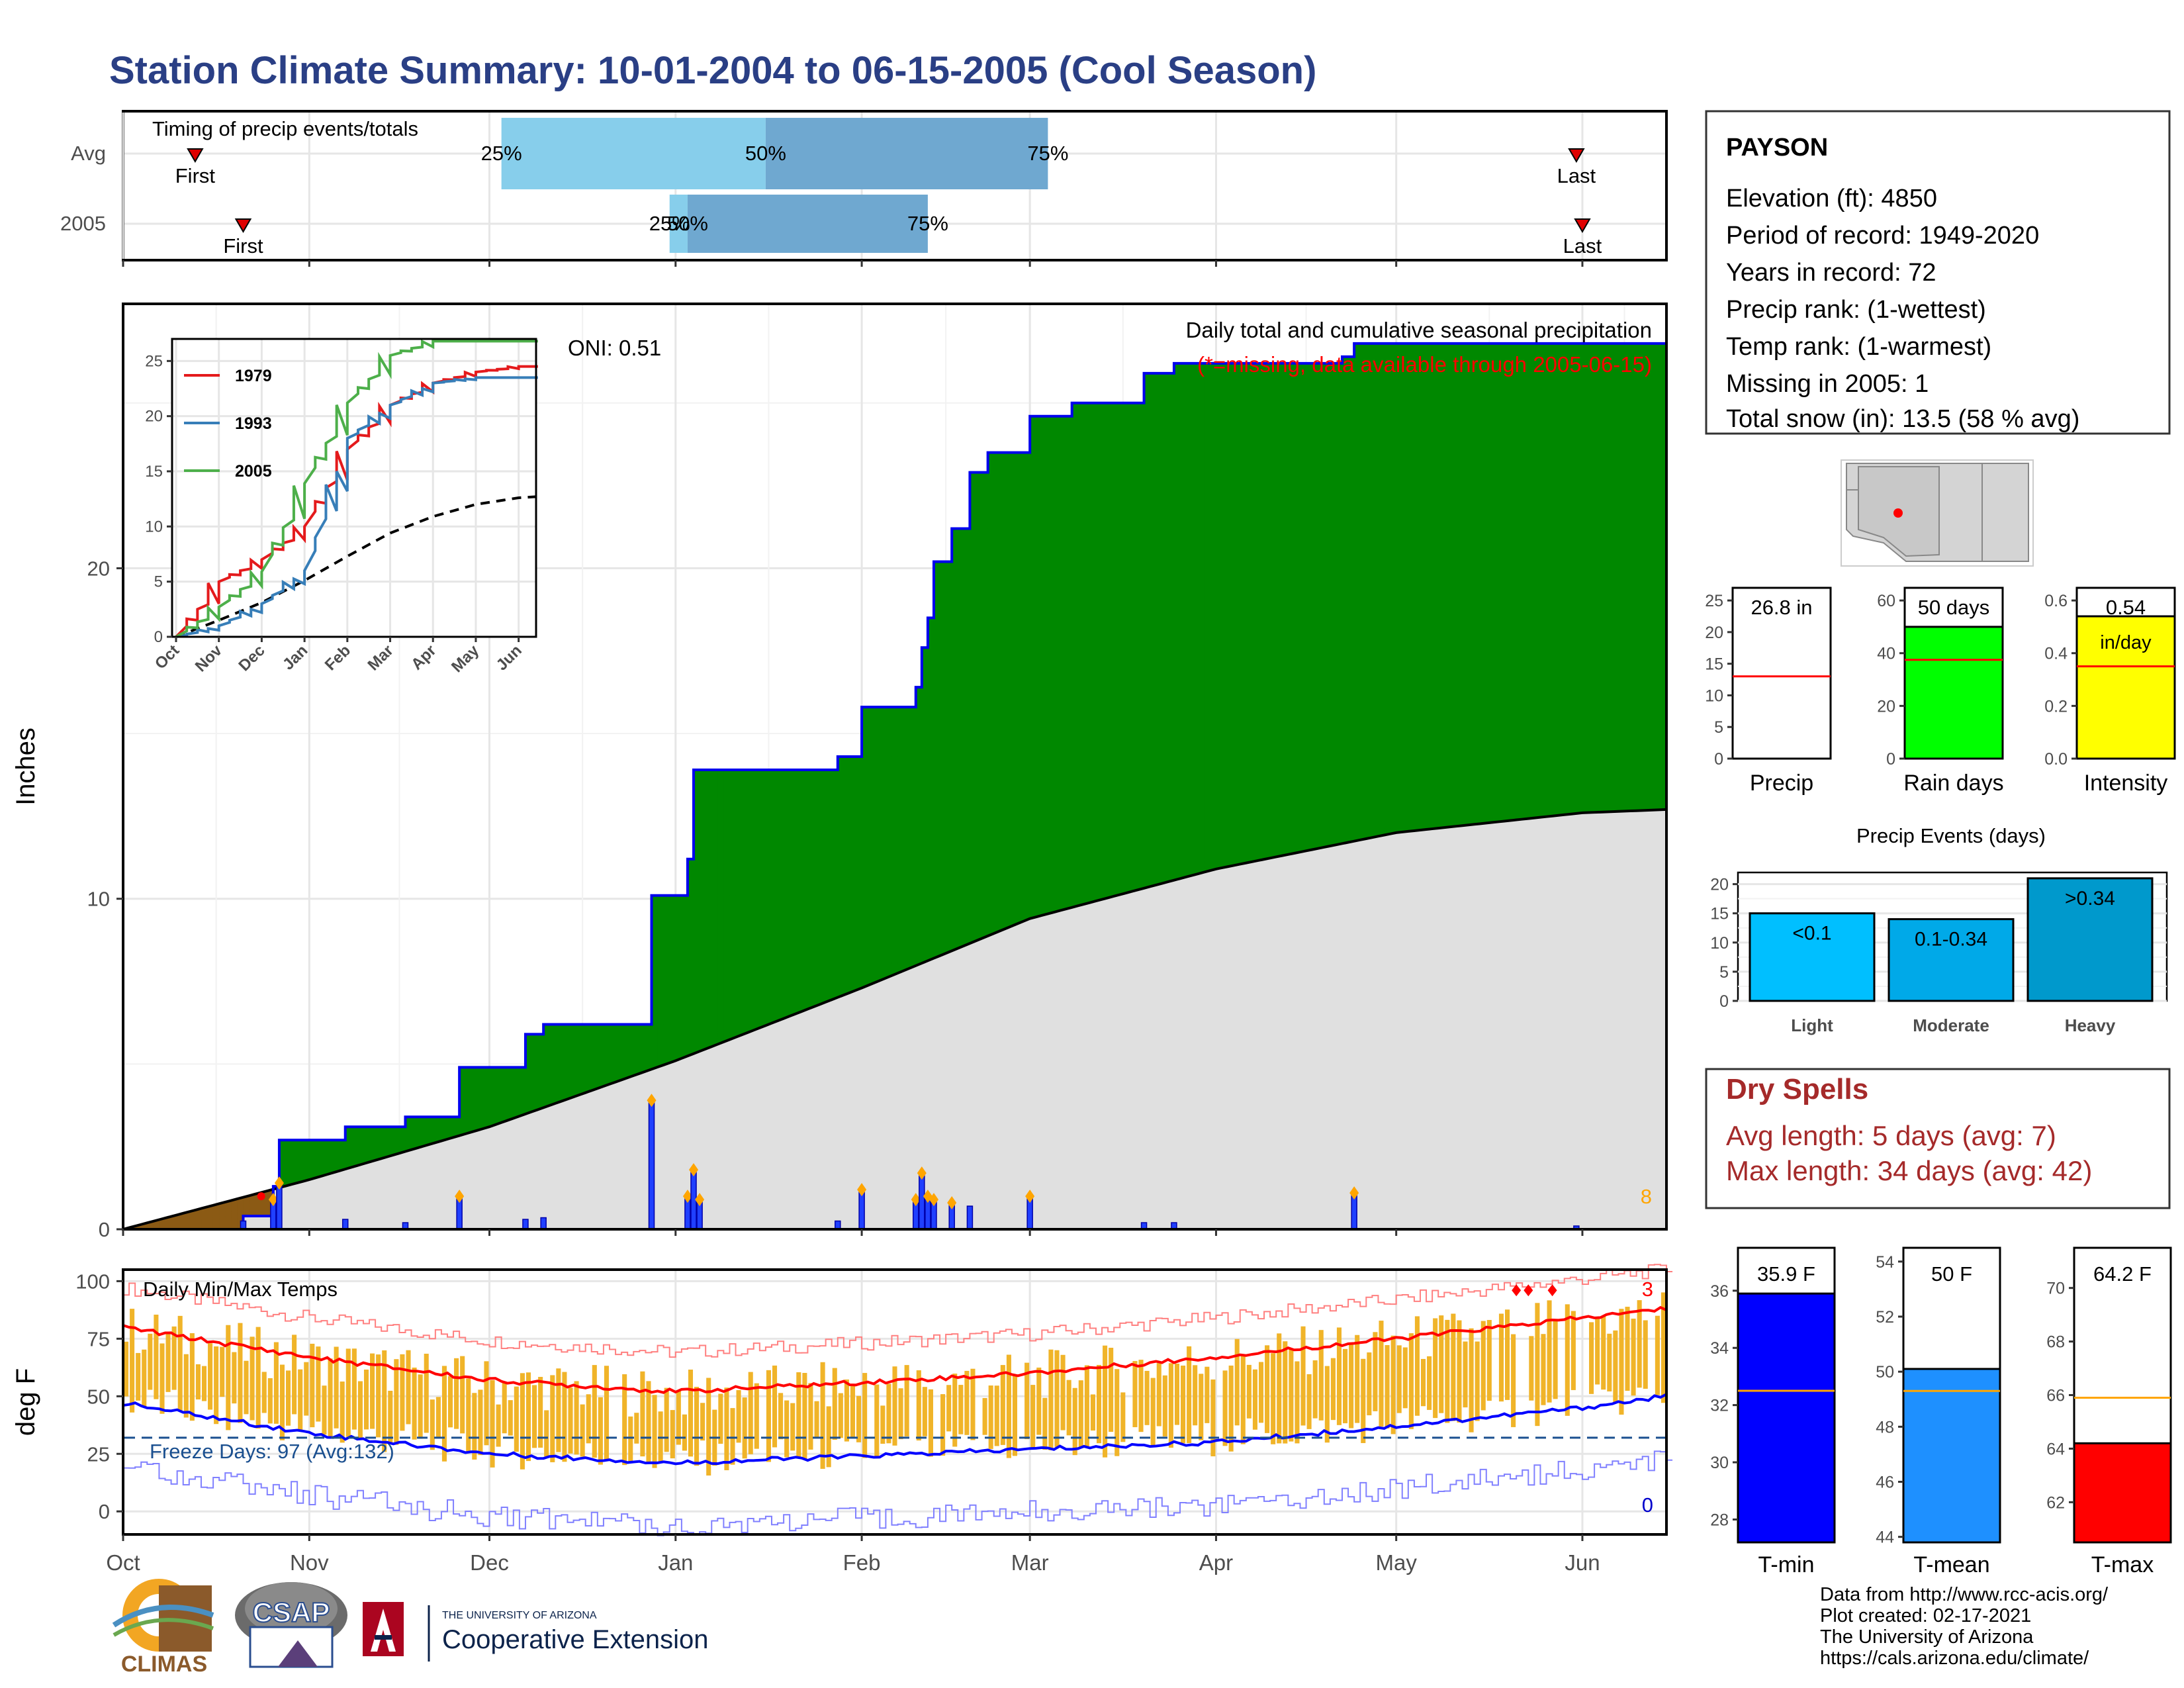  Describe the element at coordinates (1047, 153) in the screenshot. I see `timing-pct-label: 75%` at that location.